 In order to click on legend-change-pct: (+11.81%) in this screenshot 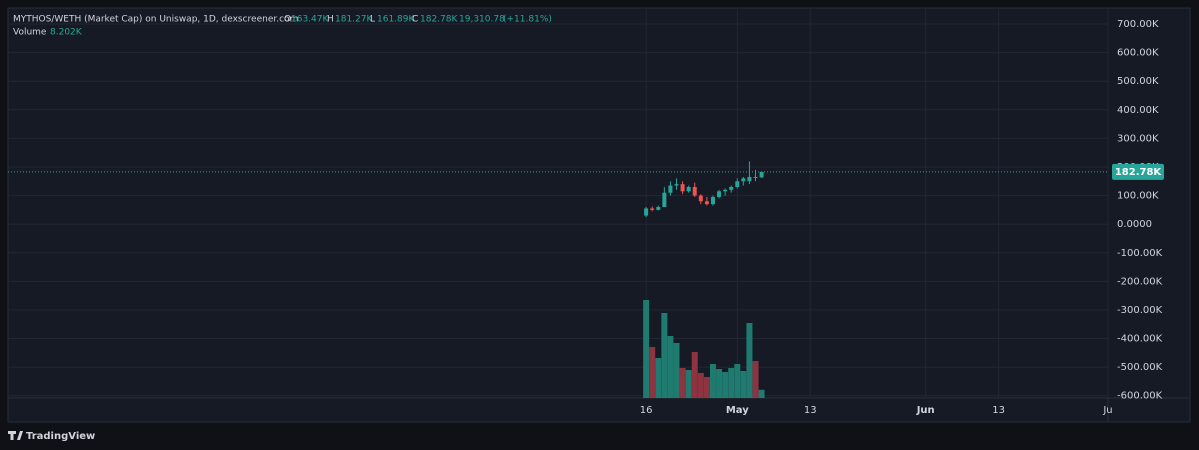, I will do `click(527, 20)`.